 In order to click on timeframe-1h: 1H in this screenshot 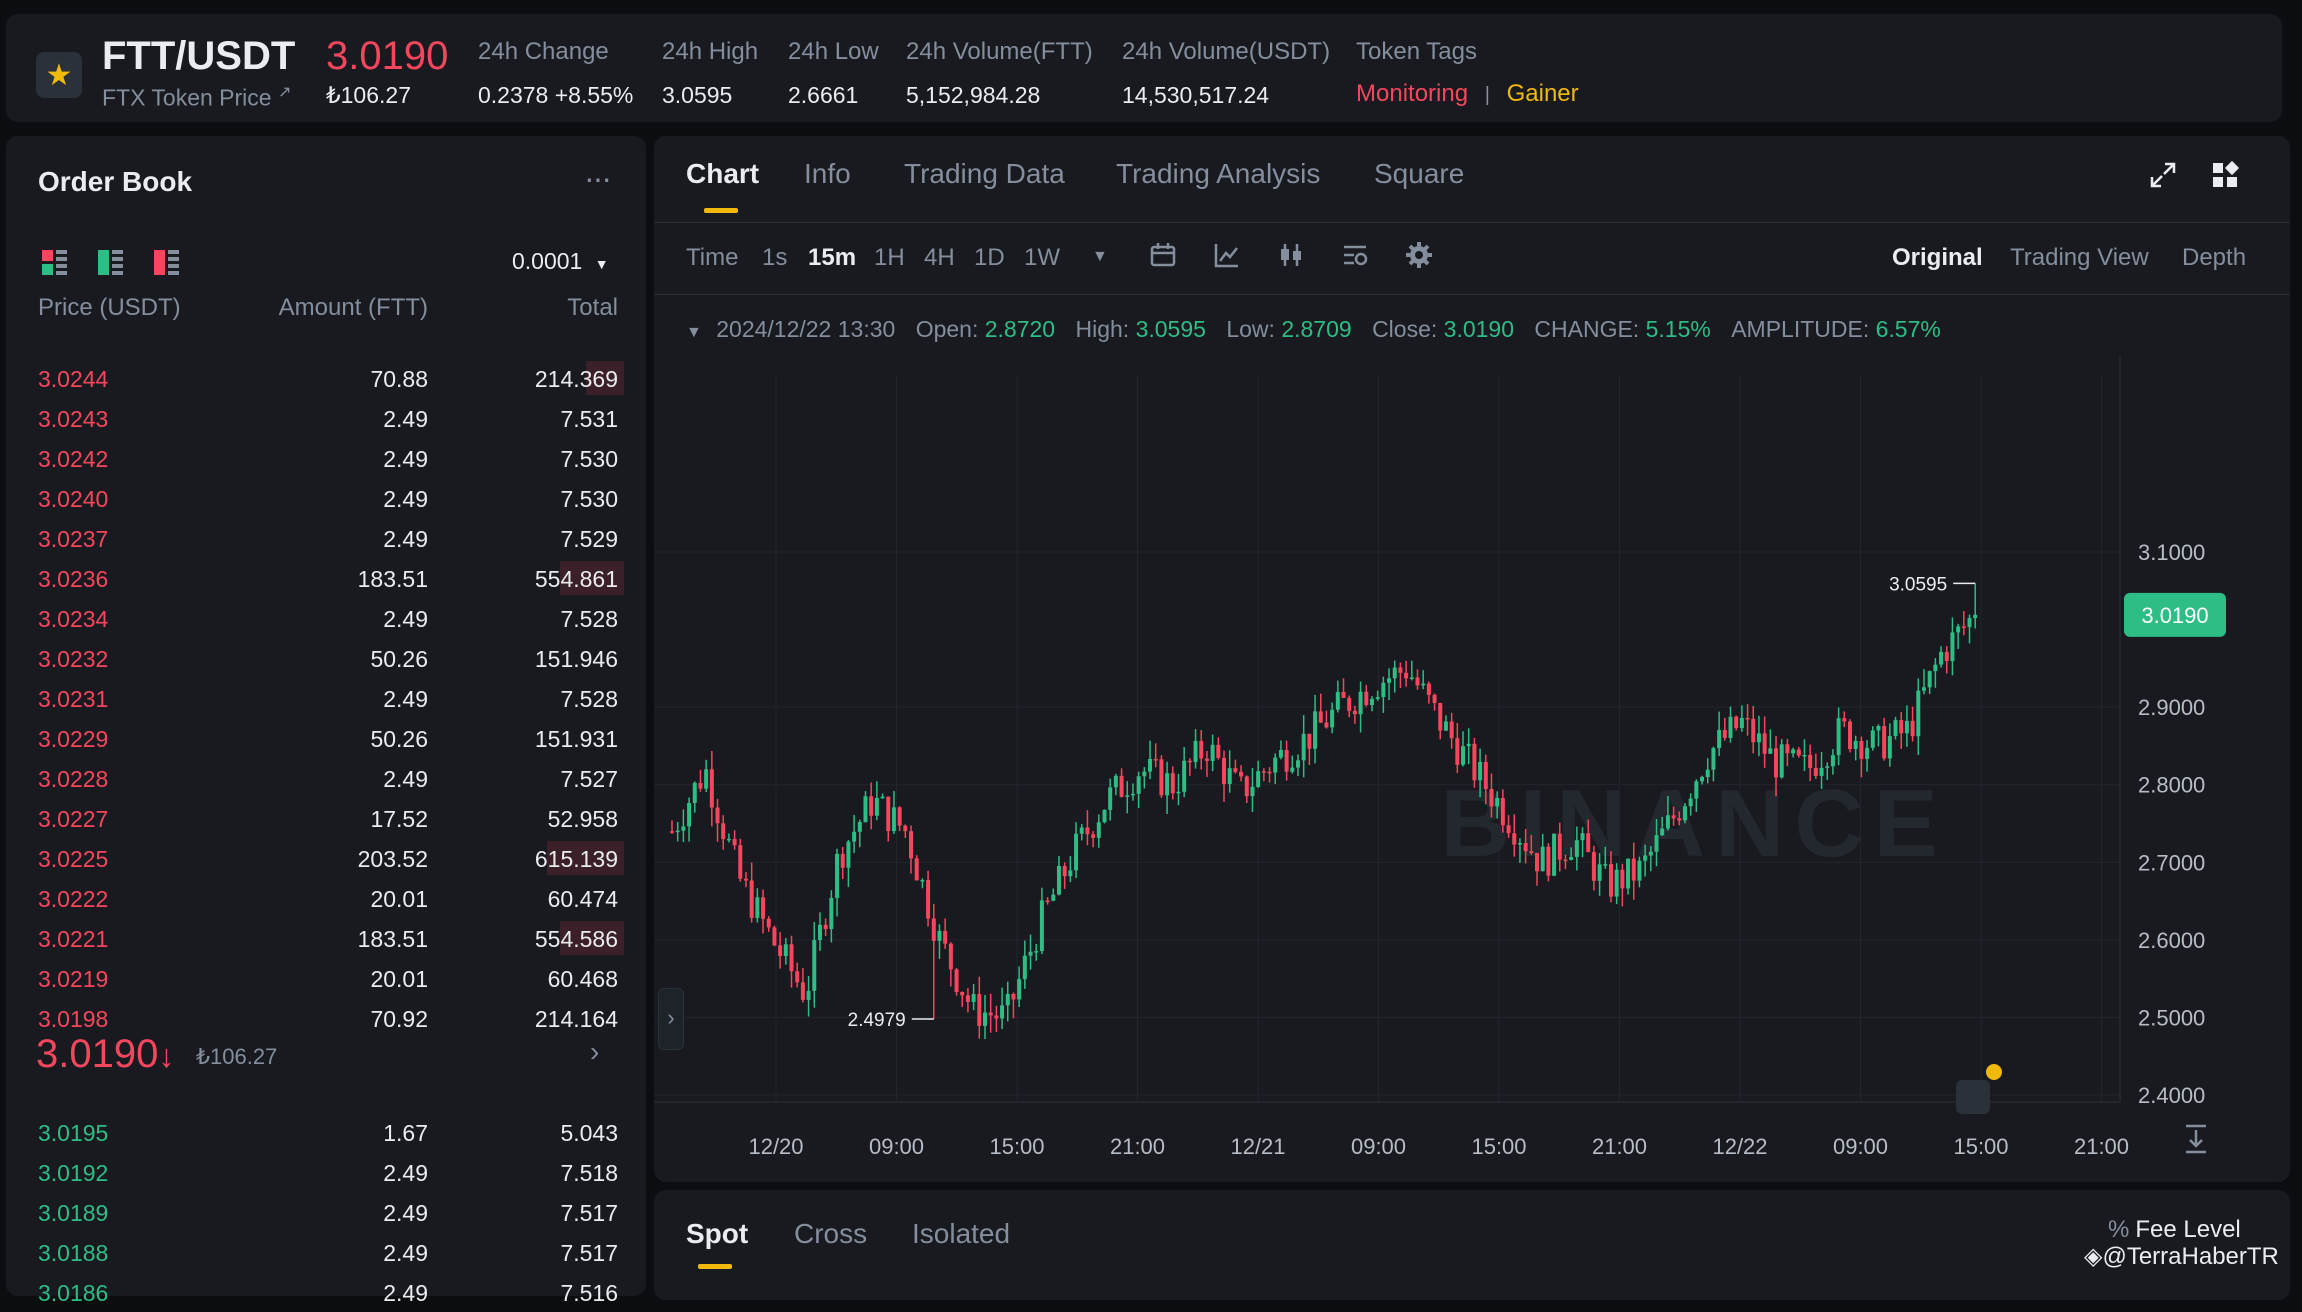, I will do `click(889, 257)`.